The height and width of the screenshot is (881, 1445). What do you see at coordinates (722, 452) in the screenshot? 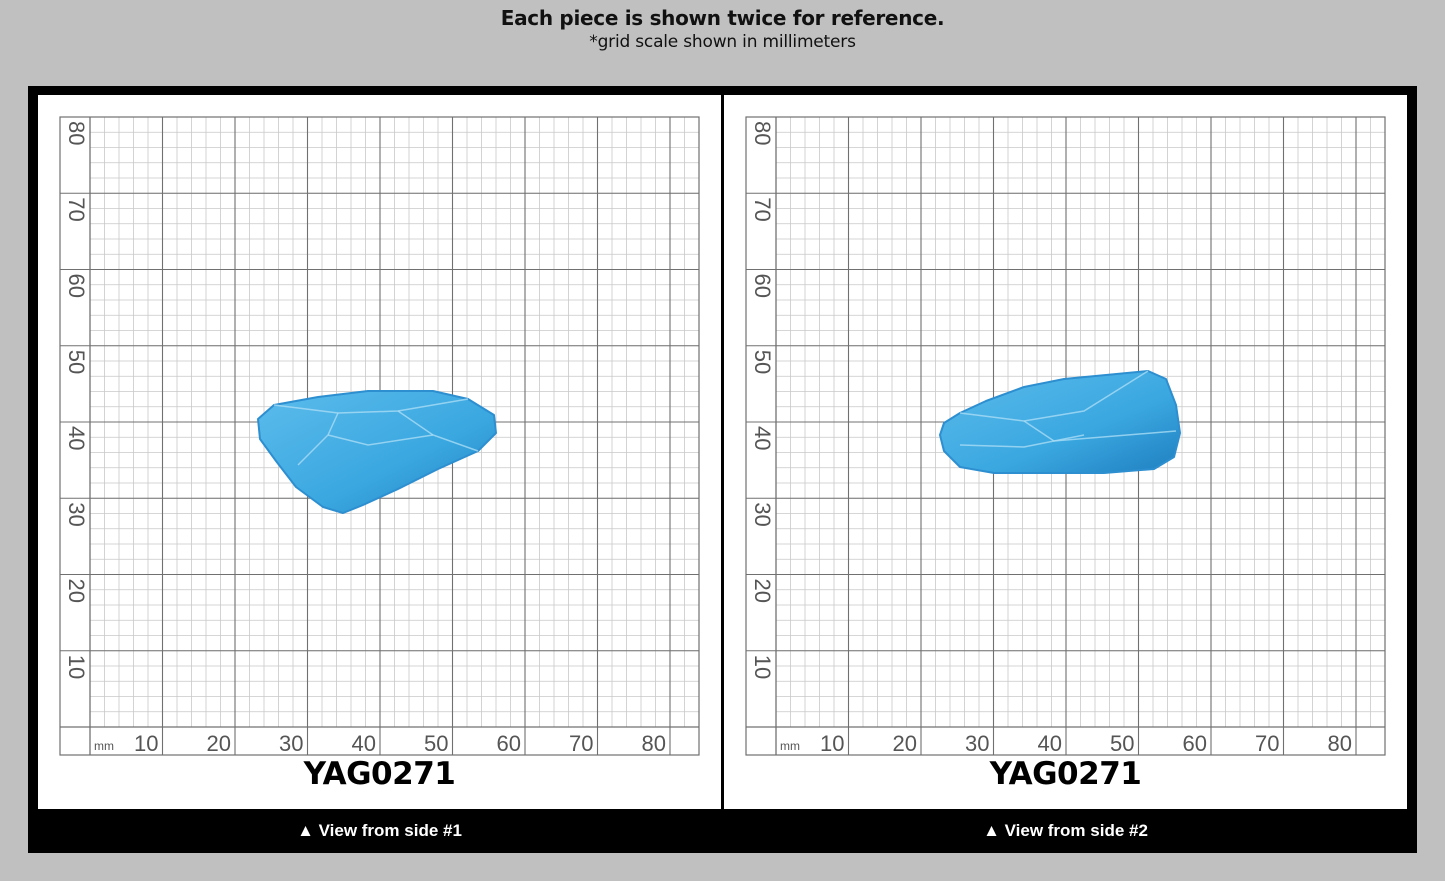
I see `panel-divider` at bounding box center [722, 452].